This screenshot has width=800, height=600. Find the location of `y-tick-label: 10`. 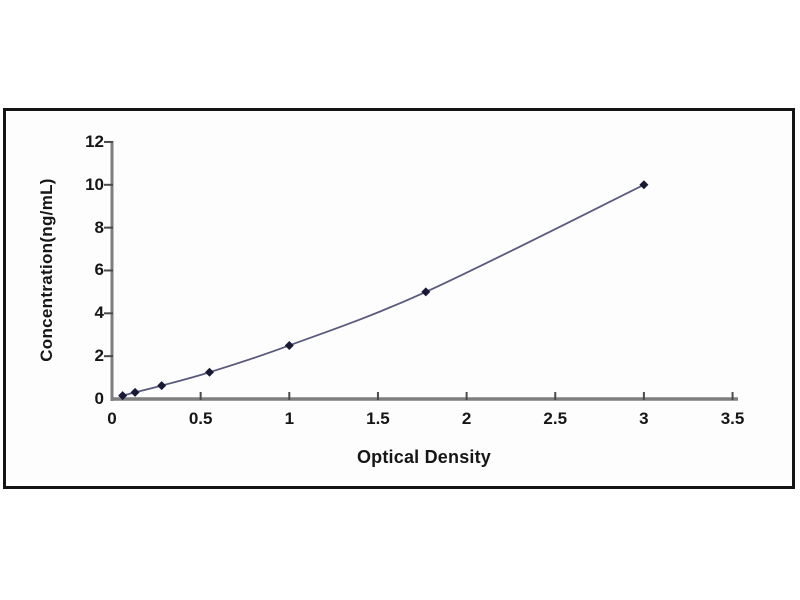

y-tick-label: 10 is located at coordinates (94, 184).